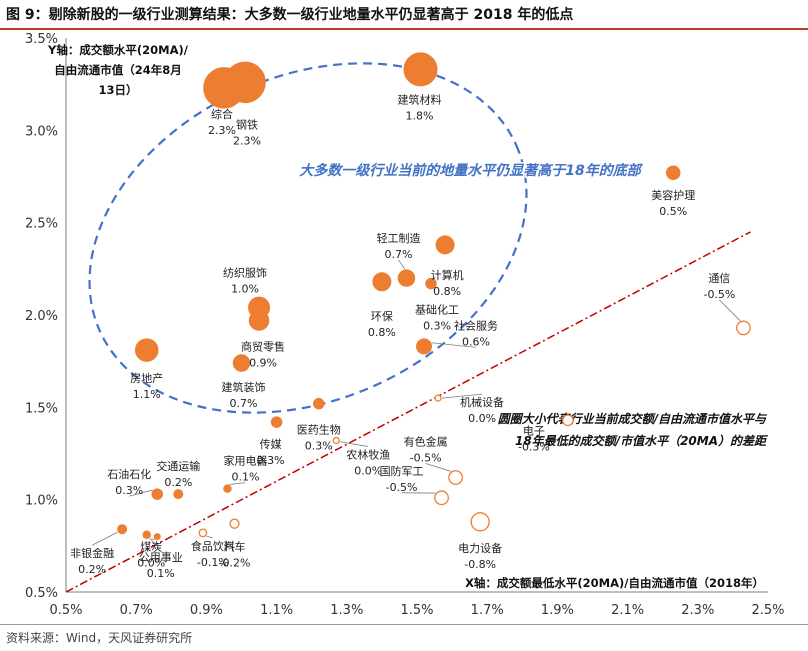  I want to click on point-label-name: 社会服务, so click(476, 325).